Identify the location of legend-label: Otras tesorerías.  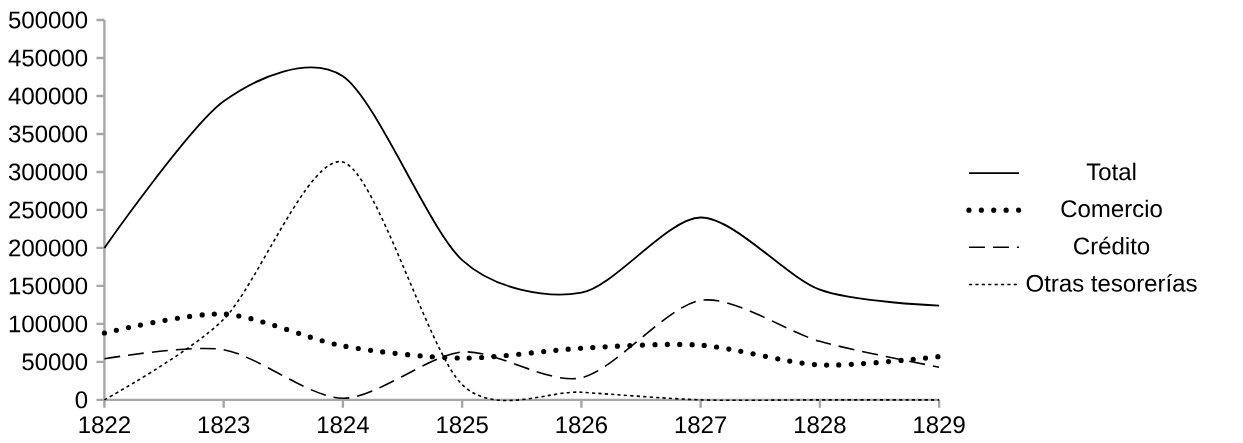
(1111, 282).